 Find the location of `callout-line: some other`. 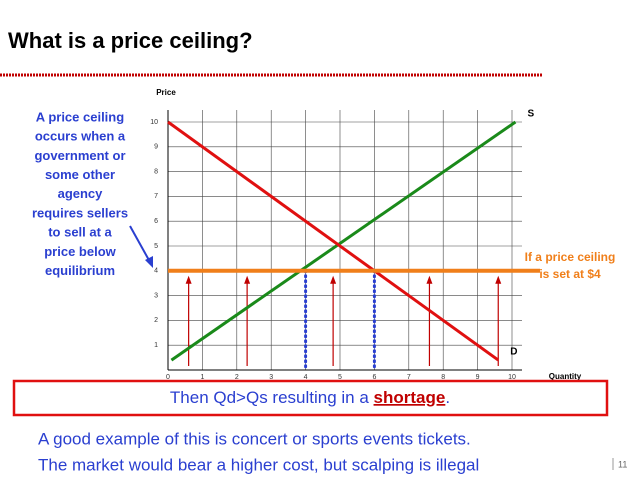

callout-line: some other is located at coordinates (80, 174).